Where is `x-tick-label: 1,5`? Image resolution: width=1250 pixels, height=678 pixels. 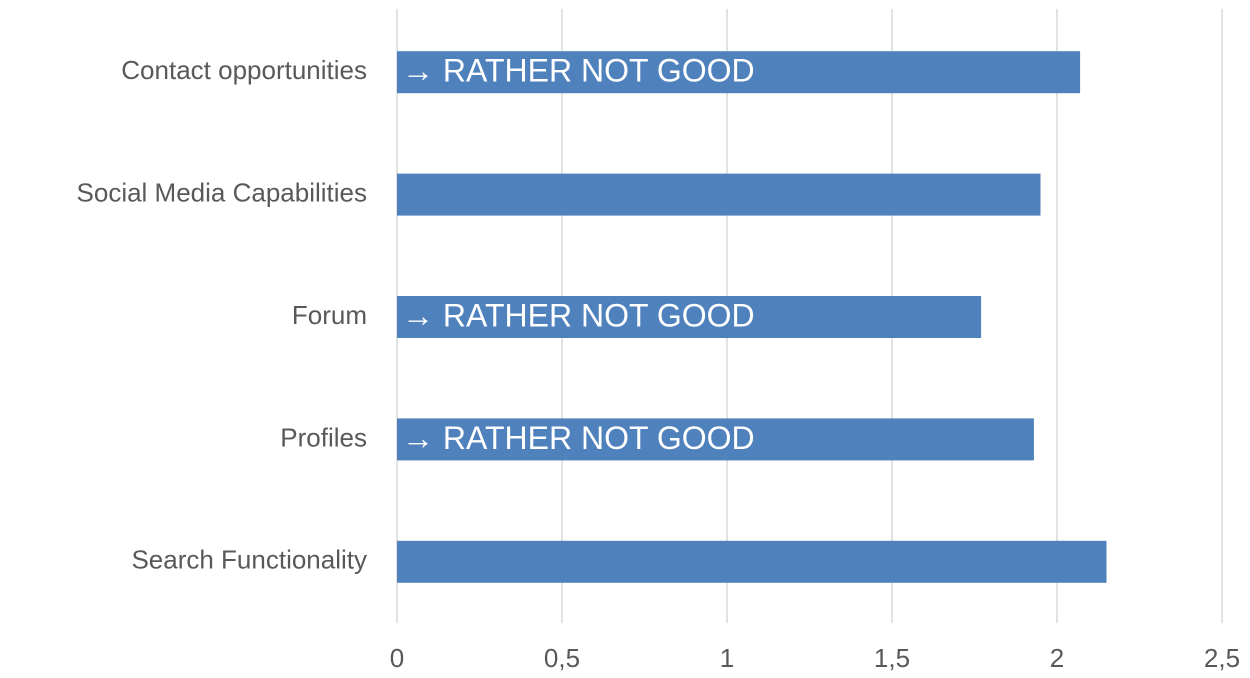 x-tick-label: 1,5 is located at coordinates (892, 658).